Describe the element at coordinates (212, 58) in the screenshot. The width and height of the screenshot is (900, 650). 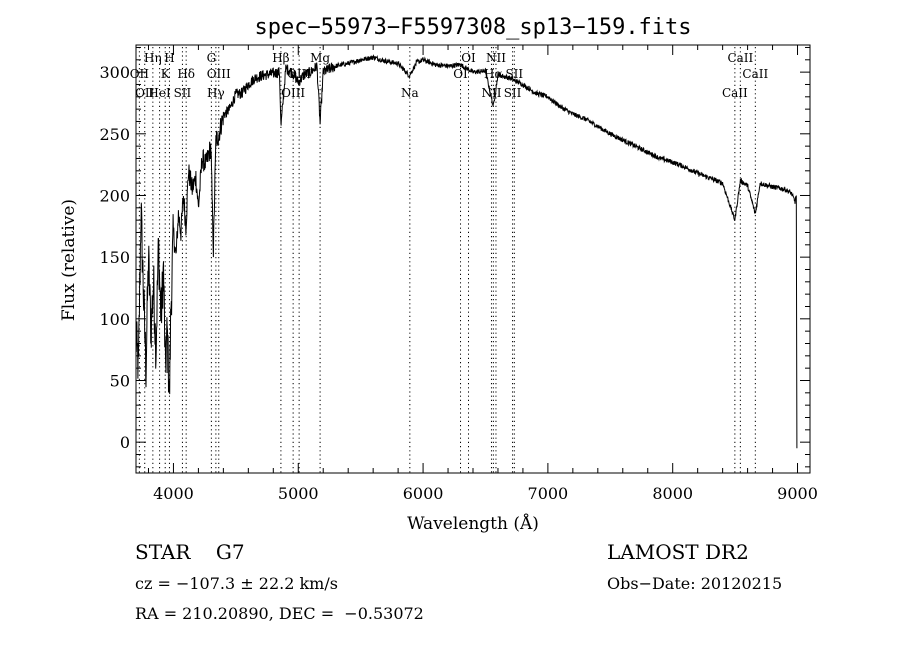
I see `line-label: G` at that location.